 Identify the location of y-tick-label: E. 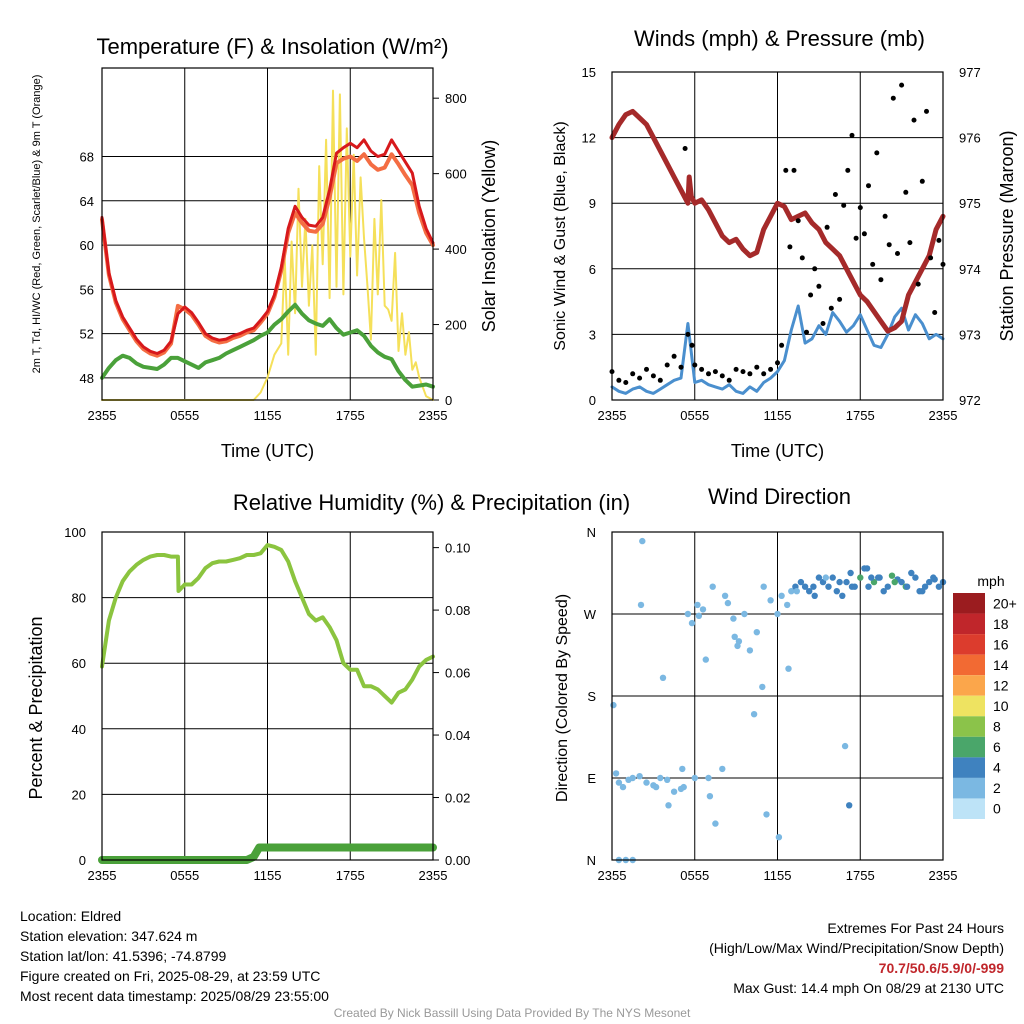
(591, 778).